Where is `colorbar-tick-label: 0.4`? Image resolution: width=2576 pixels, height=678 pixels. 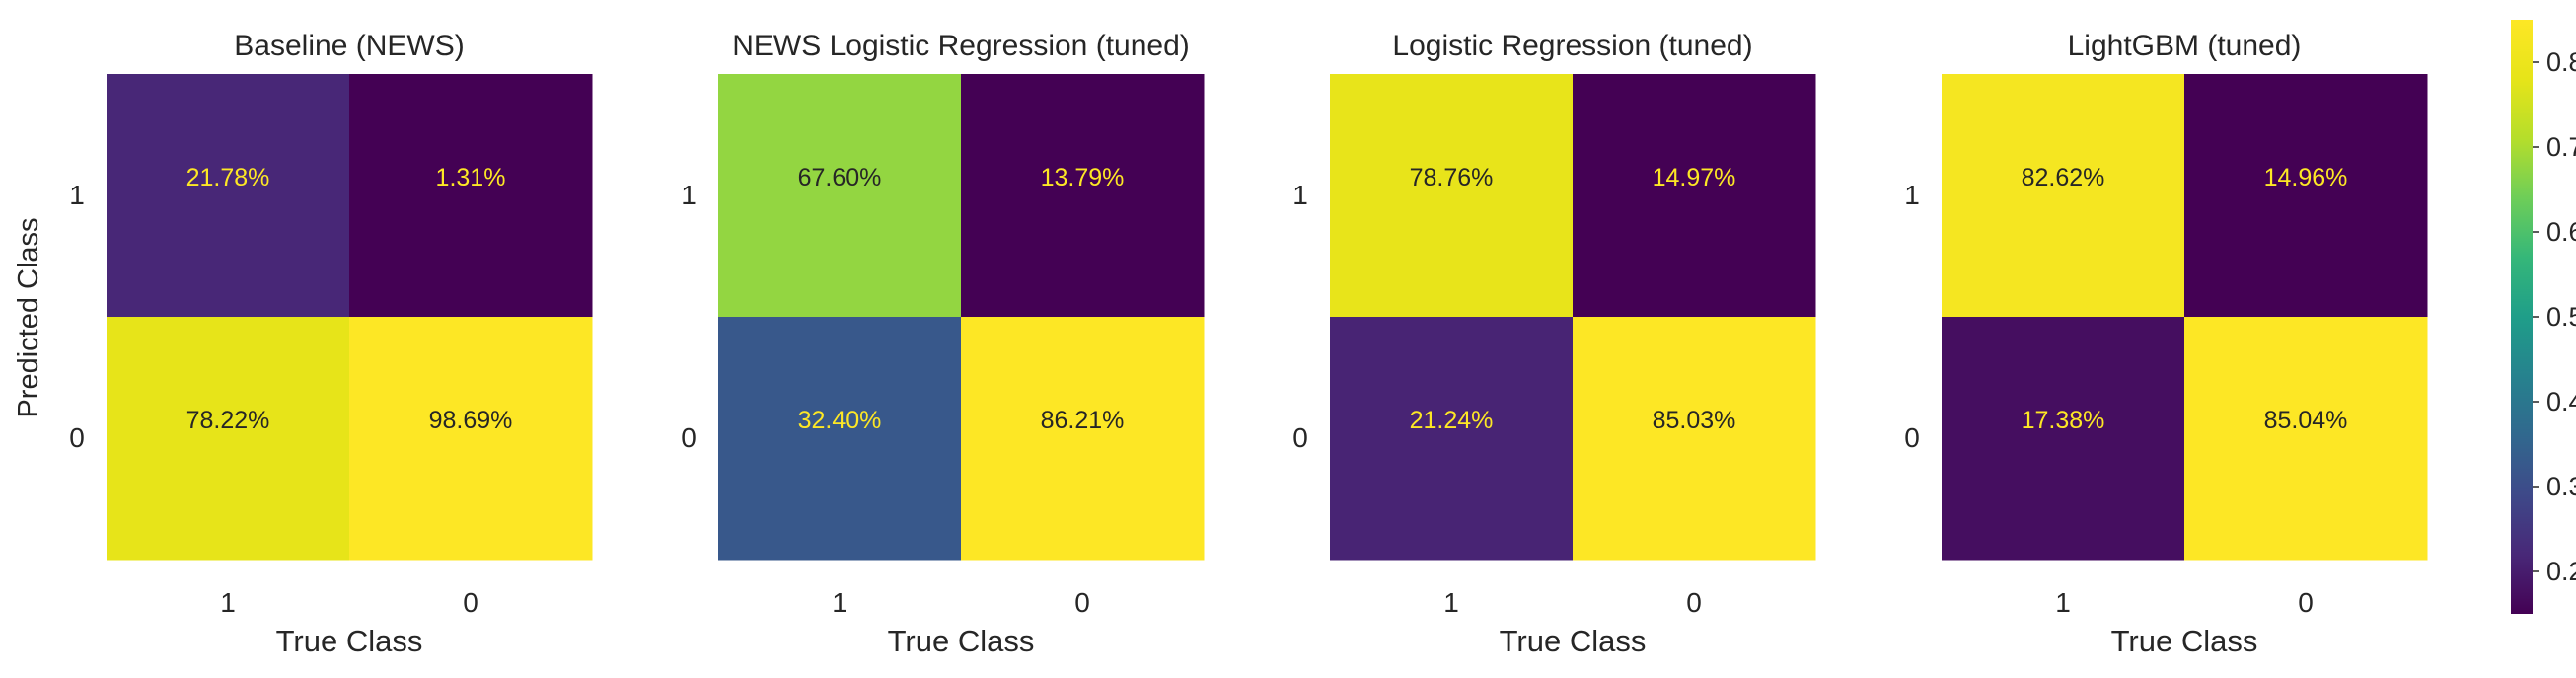 colorbar-tick-label: 0.4 is located at coordinates (2561, 401).